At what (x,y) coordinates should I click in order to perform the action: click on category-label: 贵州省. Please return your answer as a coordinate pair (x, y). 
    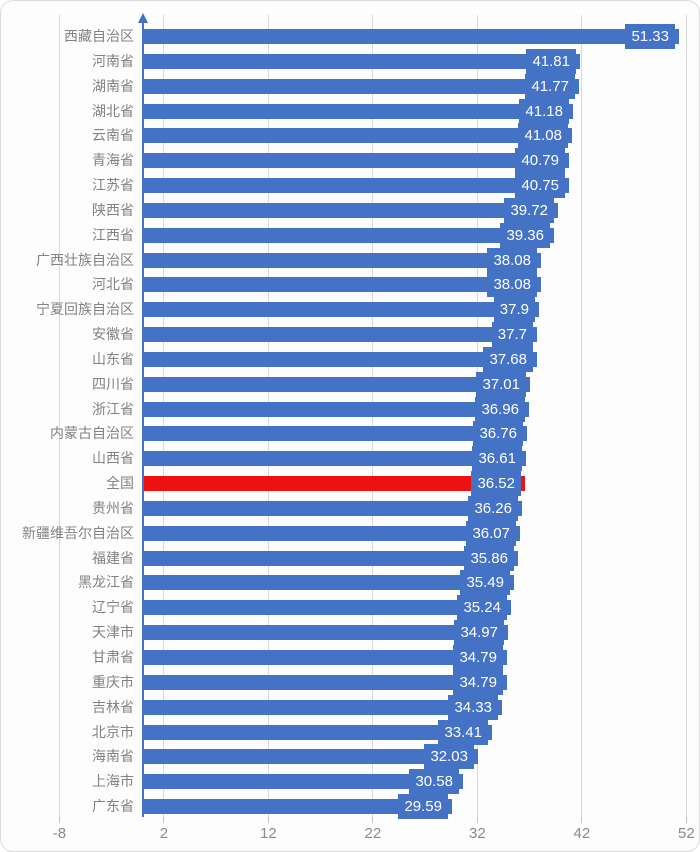
    Looking at the image, I should click on (113, 508).